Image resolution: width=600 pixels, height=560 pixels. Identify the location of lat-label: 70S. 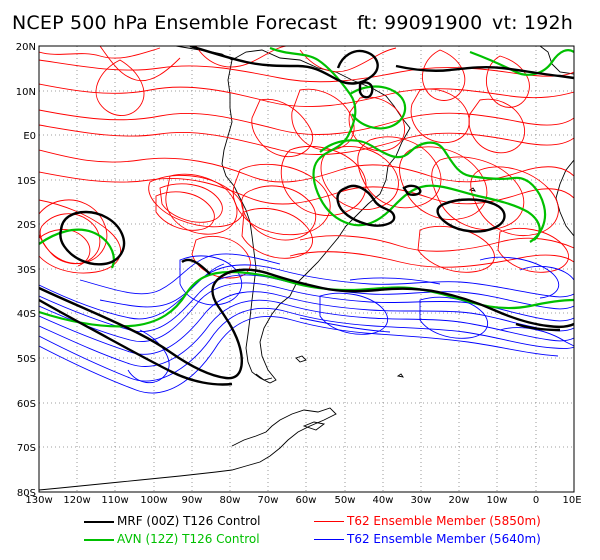
(26, 448).